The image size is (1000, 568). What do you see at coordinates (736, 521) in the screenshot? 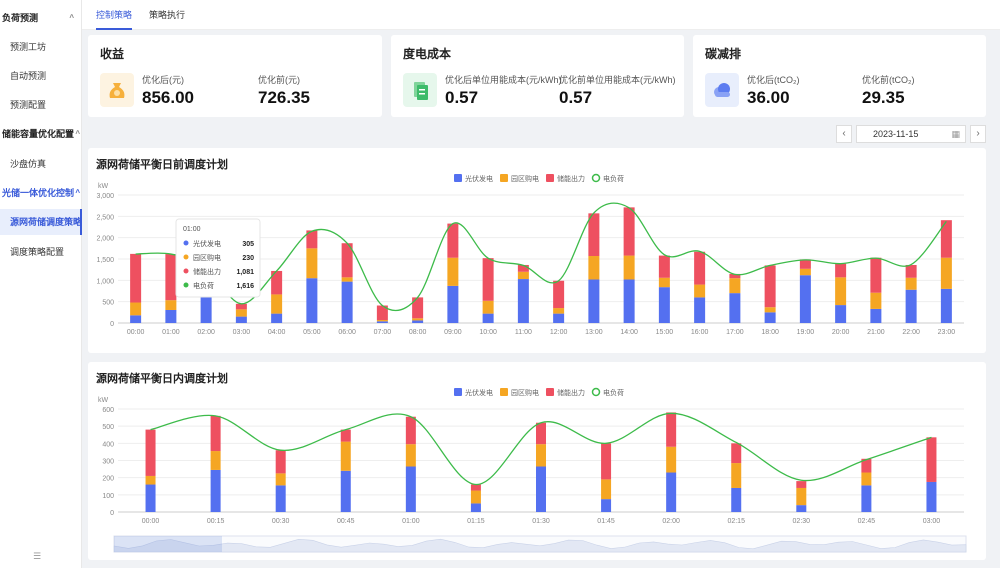
I see `x-tick-label: 02:15` at bounding box center [736, 521].